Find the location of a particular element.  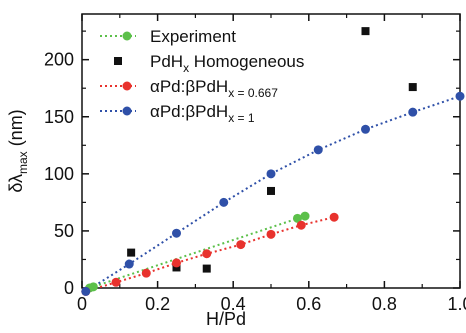

x-tick-label: 0.8 is located at coordinates (384, 304).